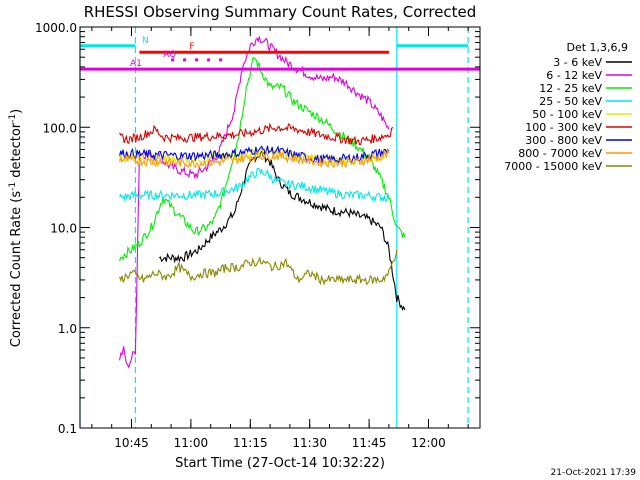 This screenshot has width=640, height=480. I want to click on flag-label-1: F, so click(191, 47).